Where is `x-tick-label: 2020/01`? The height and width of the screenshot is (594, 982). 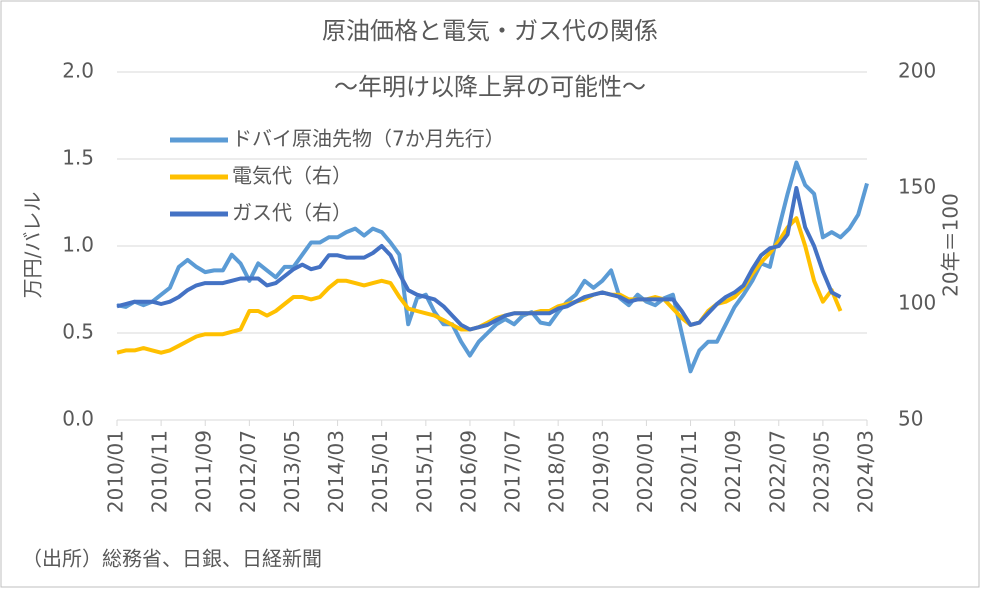
x-tick-label: 2020/01 is located at coordinates (645, 471).